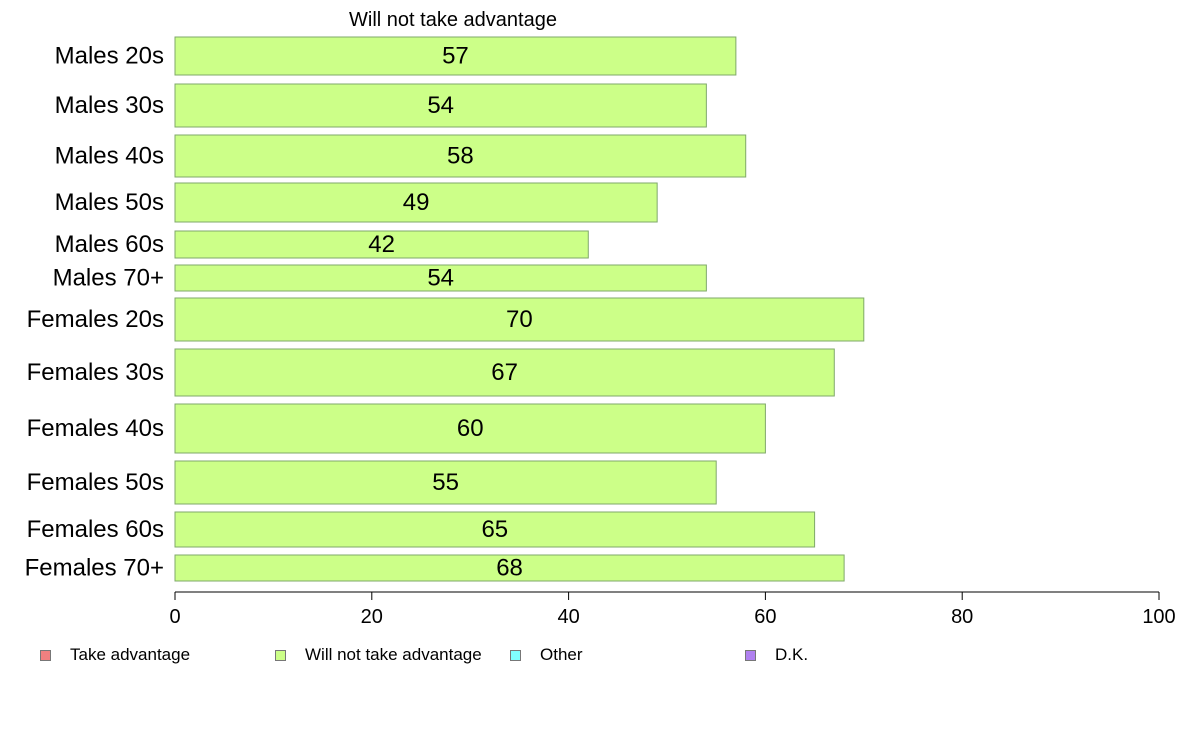  What do you see at coordinates (95, 529) in the screenshot?
I see `category-label: Females 60s` at bounding box center [95, 529].